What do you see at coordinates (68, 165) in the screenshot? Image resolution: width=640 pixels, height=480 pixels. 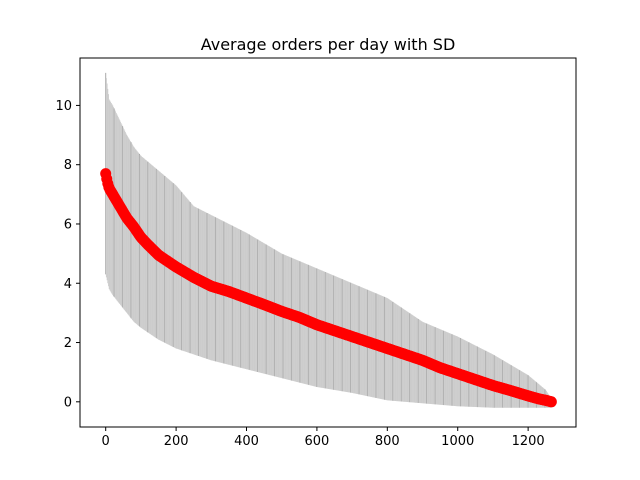 I see `y-tick-label: 8` at bounding box center [68, 165].